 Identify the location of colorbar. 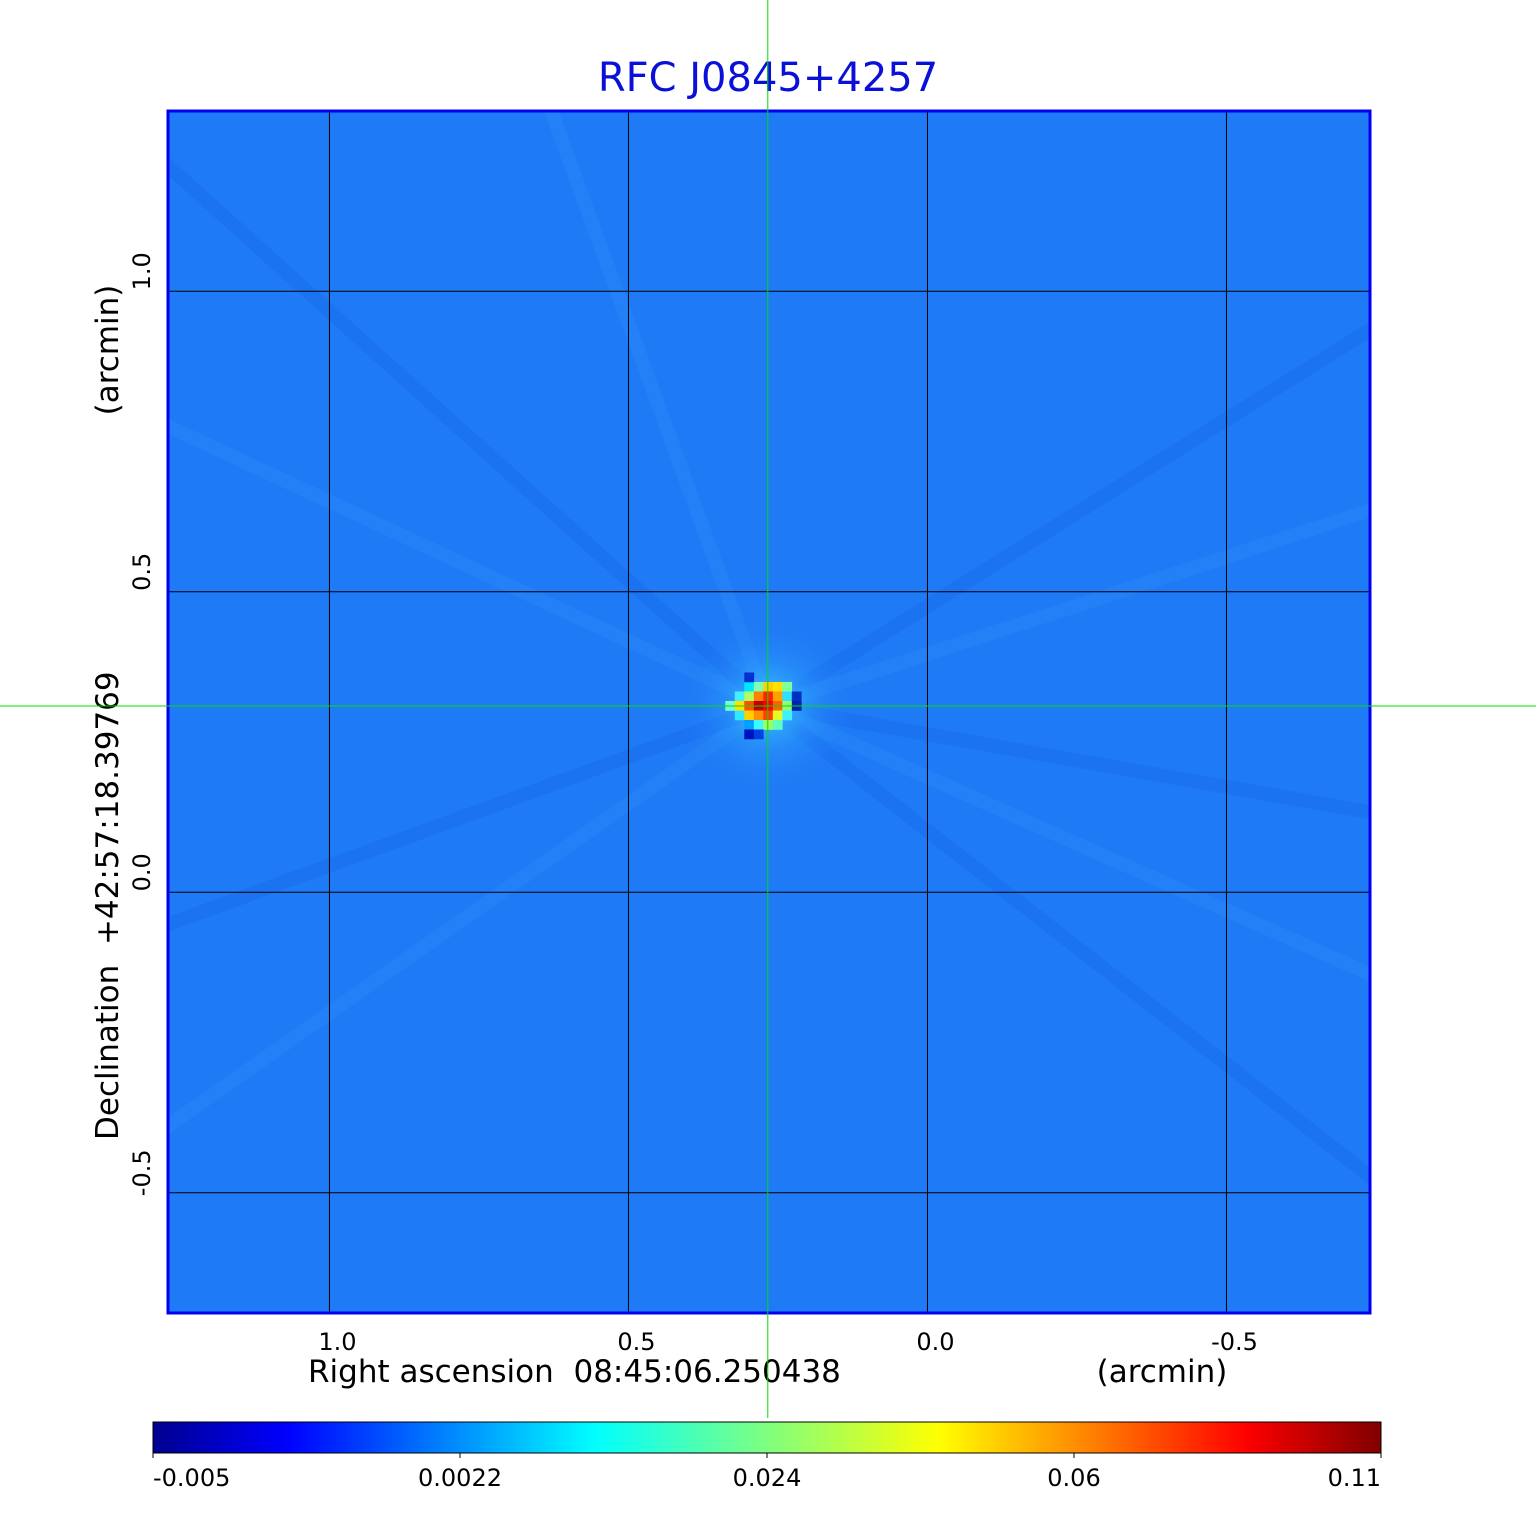
(767, 1437).